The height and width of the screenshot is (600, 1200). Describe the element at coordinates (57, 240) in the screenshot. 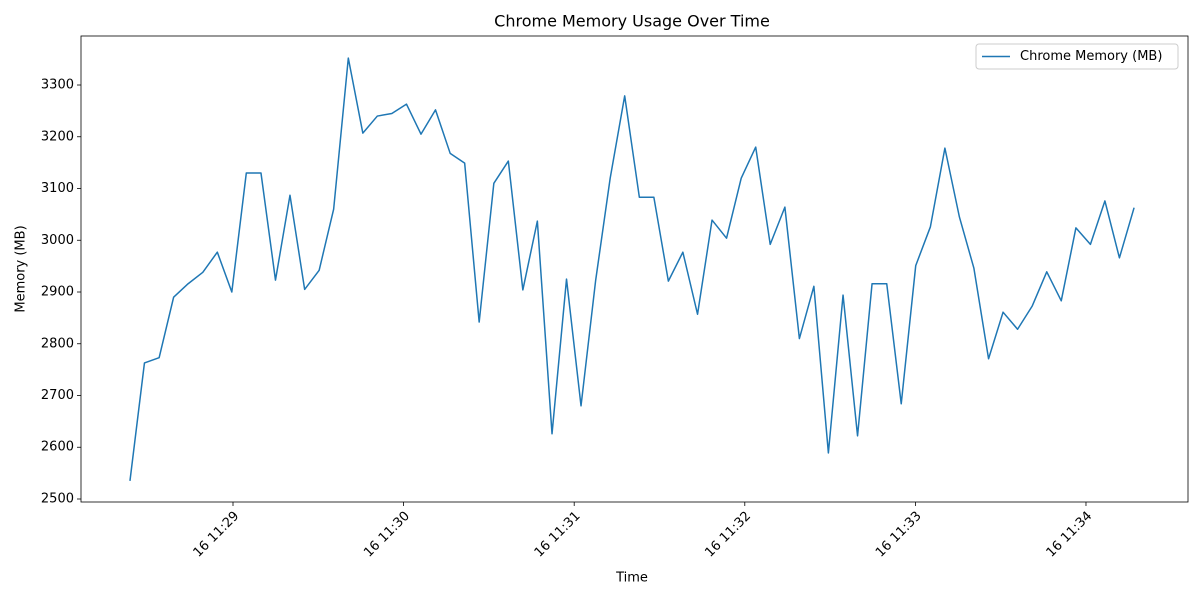

I see `y-tick-label: 3000` at that location.